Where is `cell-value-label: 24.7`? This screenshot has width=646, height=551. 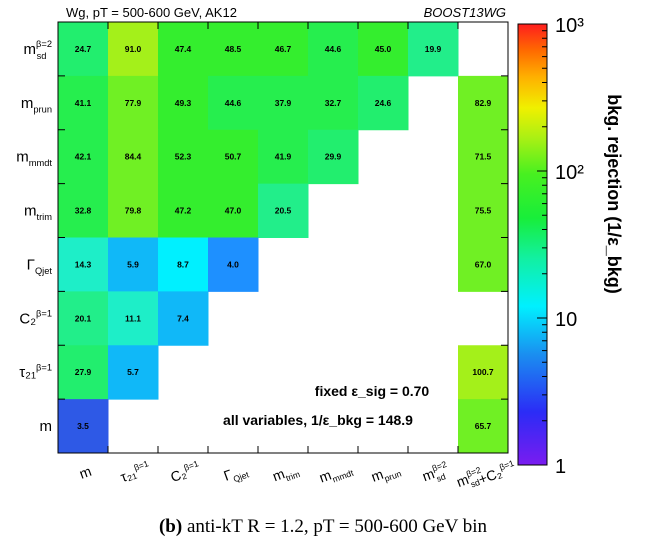
cell-value-label: 24.7 is located at coordinates (83, 49).